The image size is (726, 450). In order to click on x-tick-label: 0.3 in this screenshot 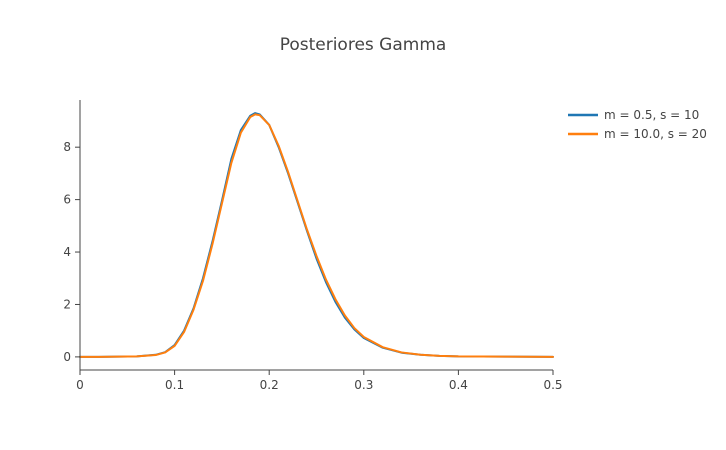, I will do `click(363, 385)`.